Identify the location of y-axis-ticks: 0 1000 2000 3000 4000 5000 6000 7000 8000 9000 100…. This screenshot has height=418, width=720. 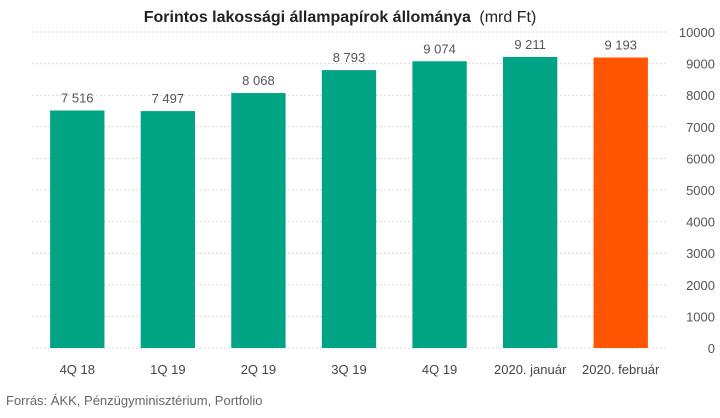
(697, 190).